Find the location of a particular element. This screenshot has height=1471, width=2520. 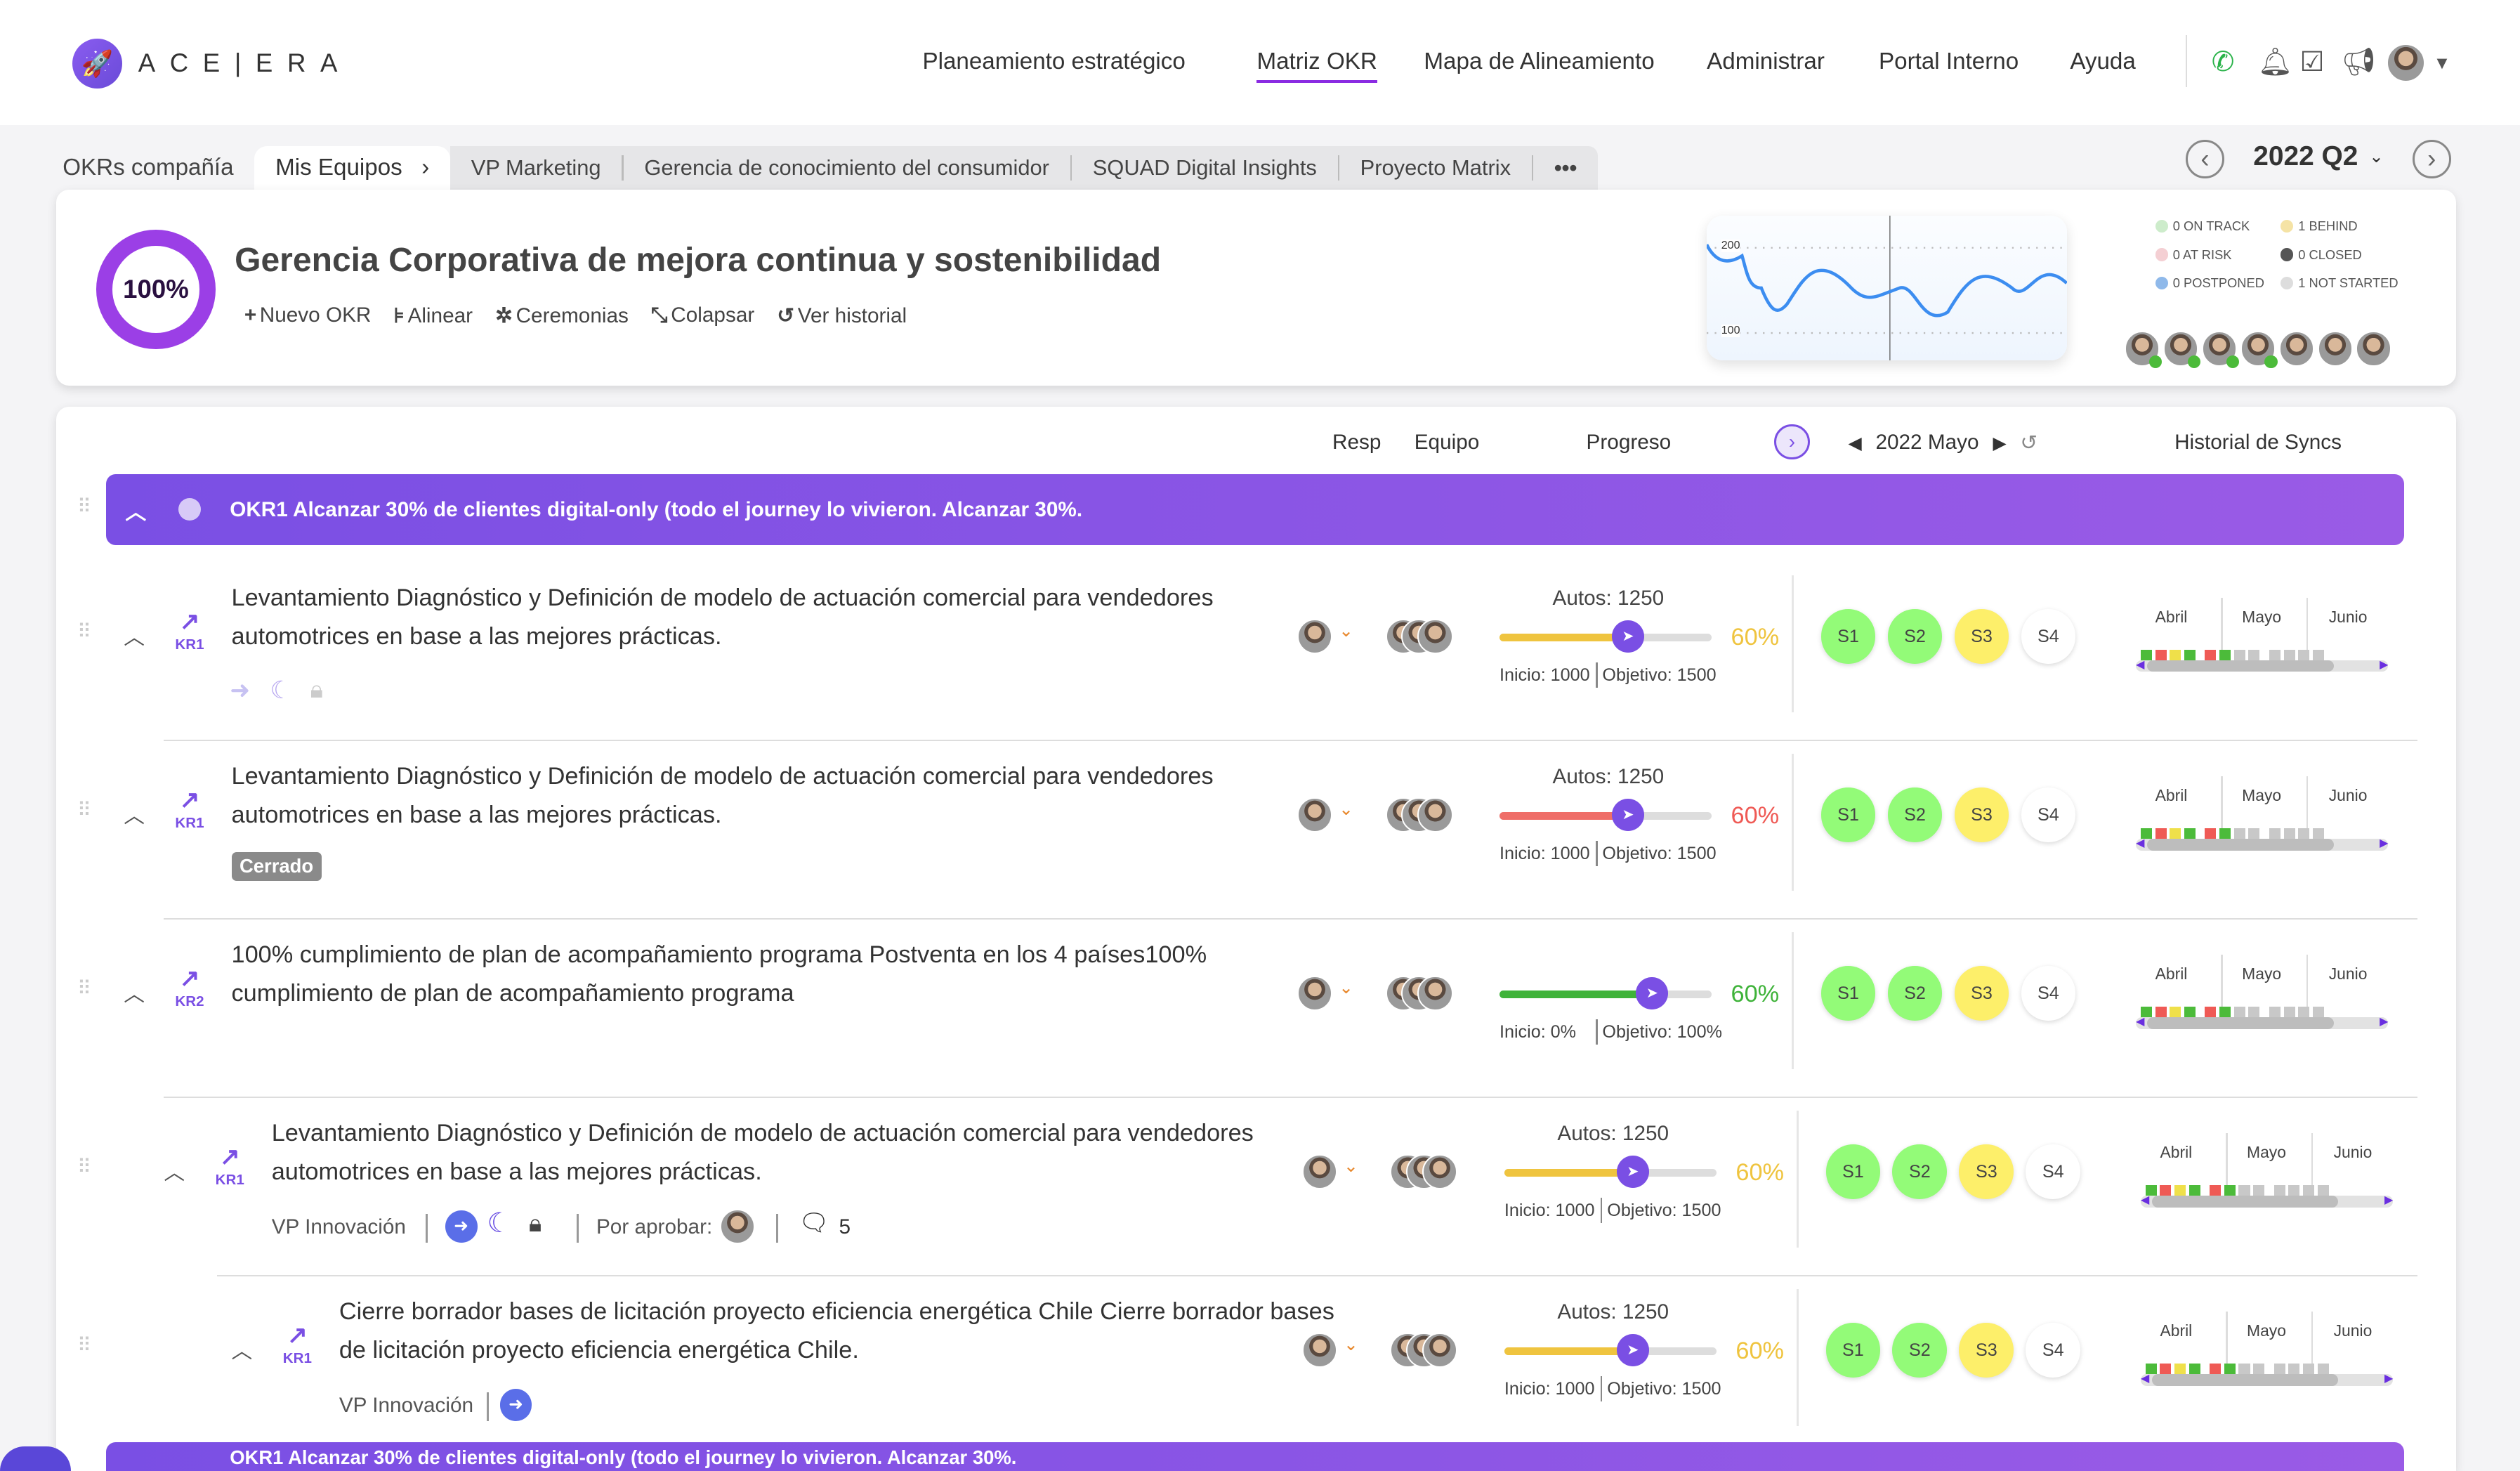

checkbox-icon: ☑ is located at coordinates (2312, 62).